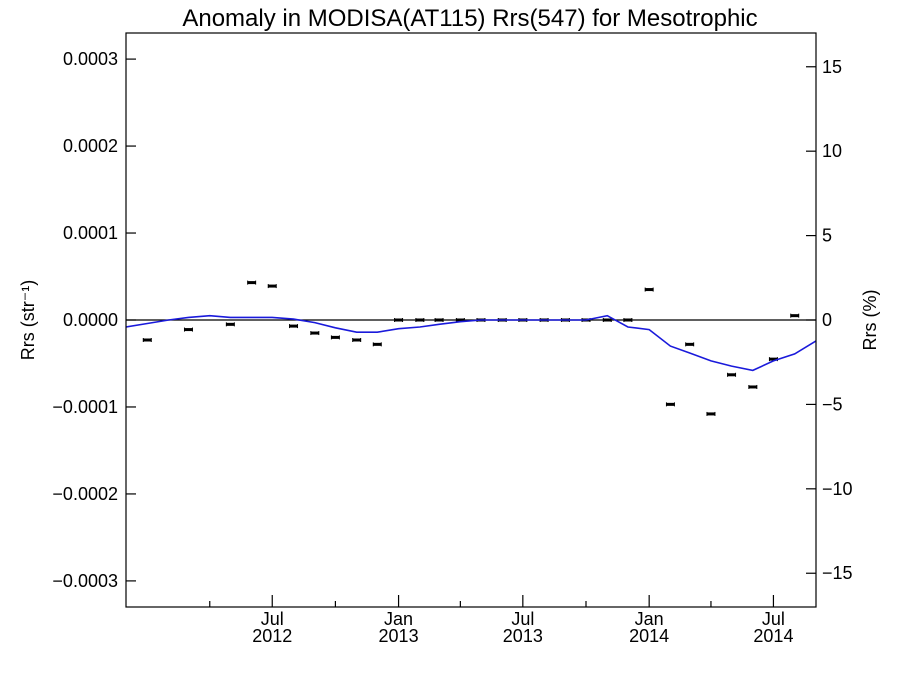 Image resolution: width=900 pixels, height=675 pixels. Describe the element at coordinates (837, 489) in the screenshot. I see `y-tick-right-label: −10` at that location.